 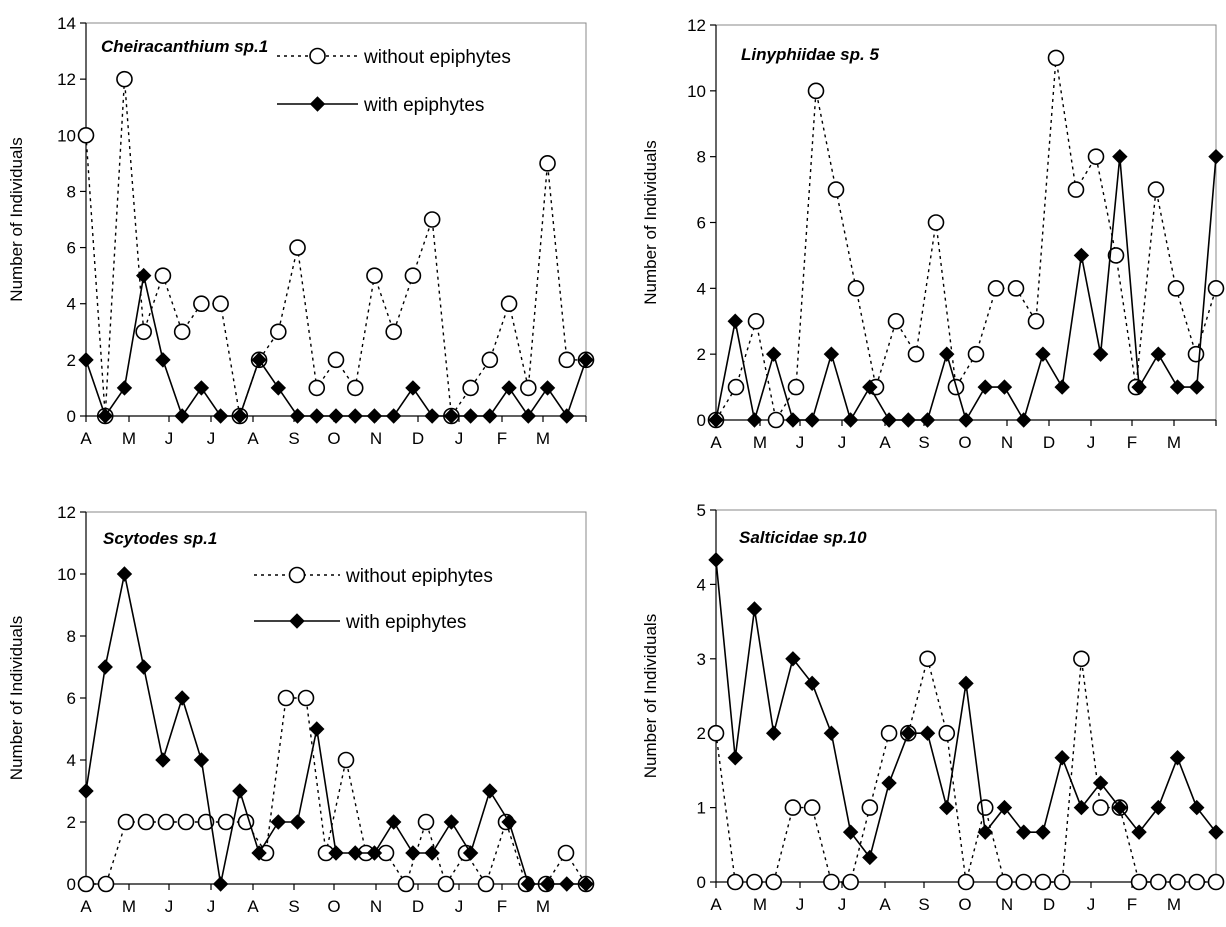 I want to click on chart-title: Linyphiidae sp. 5, so click(x=810, y=54).